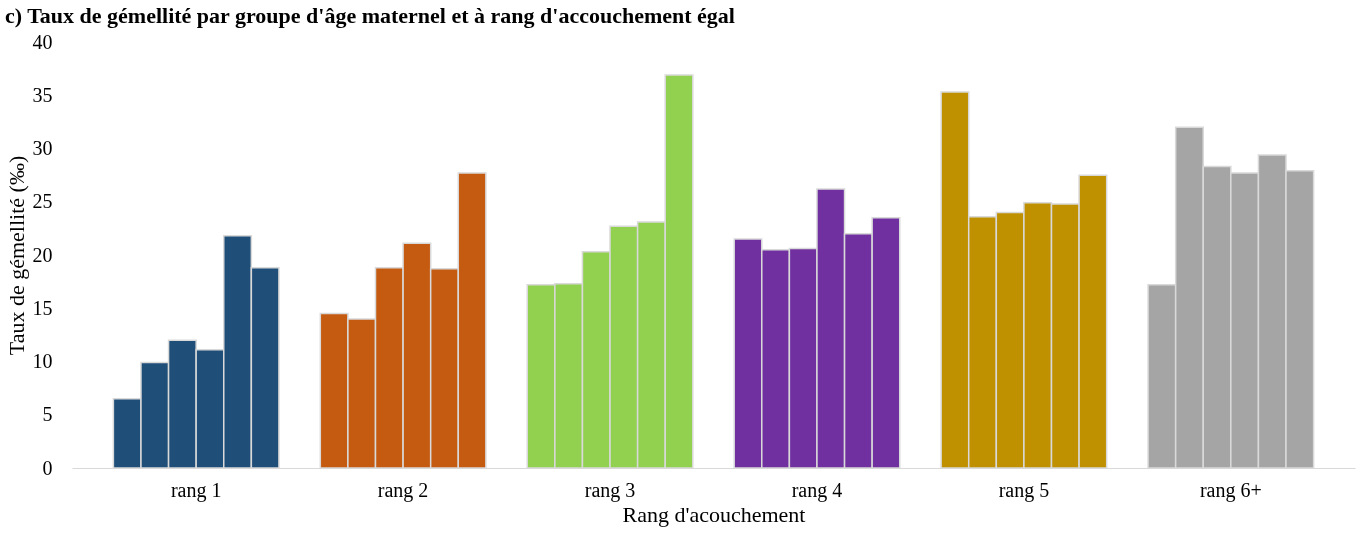 This screenshot has width=1372, height=541. I want to click on x-tick-label: rang 6+, so click(1230, 490).